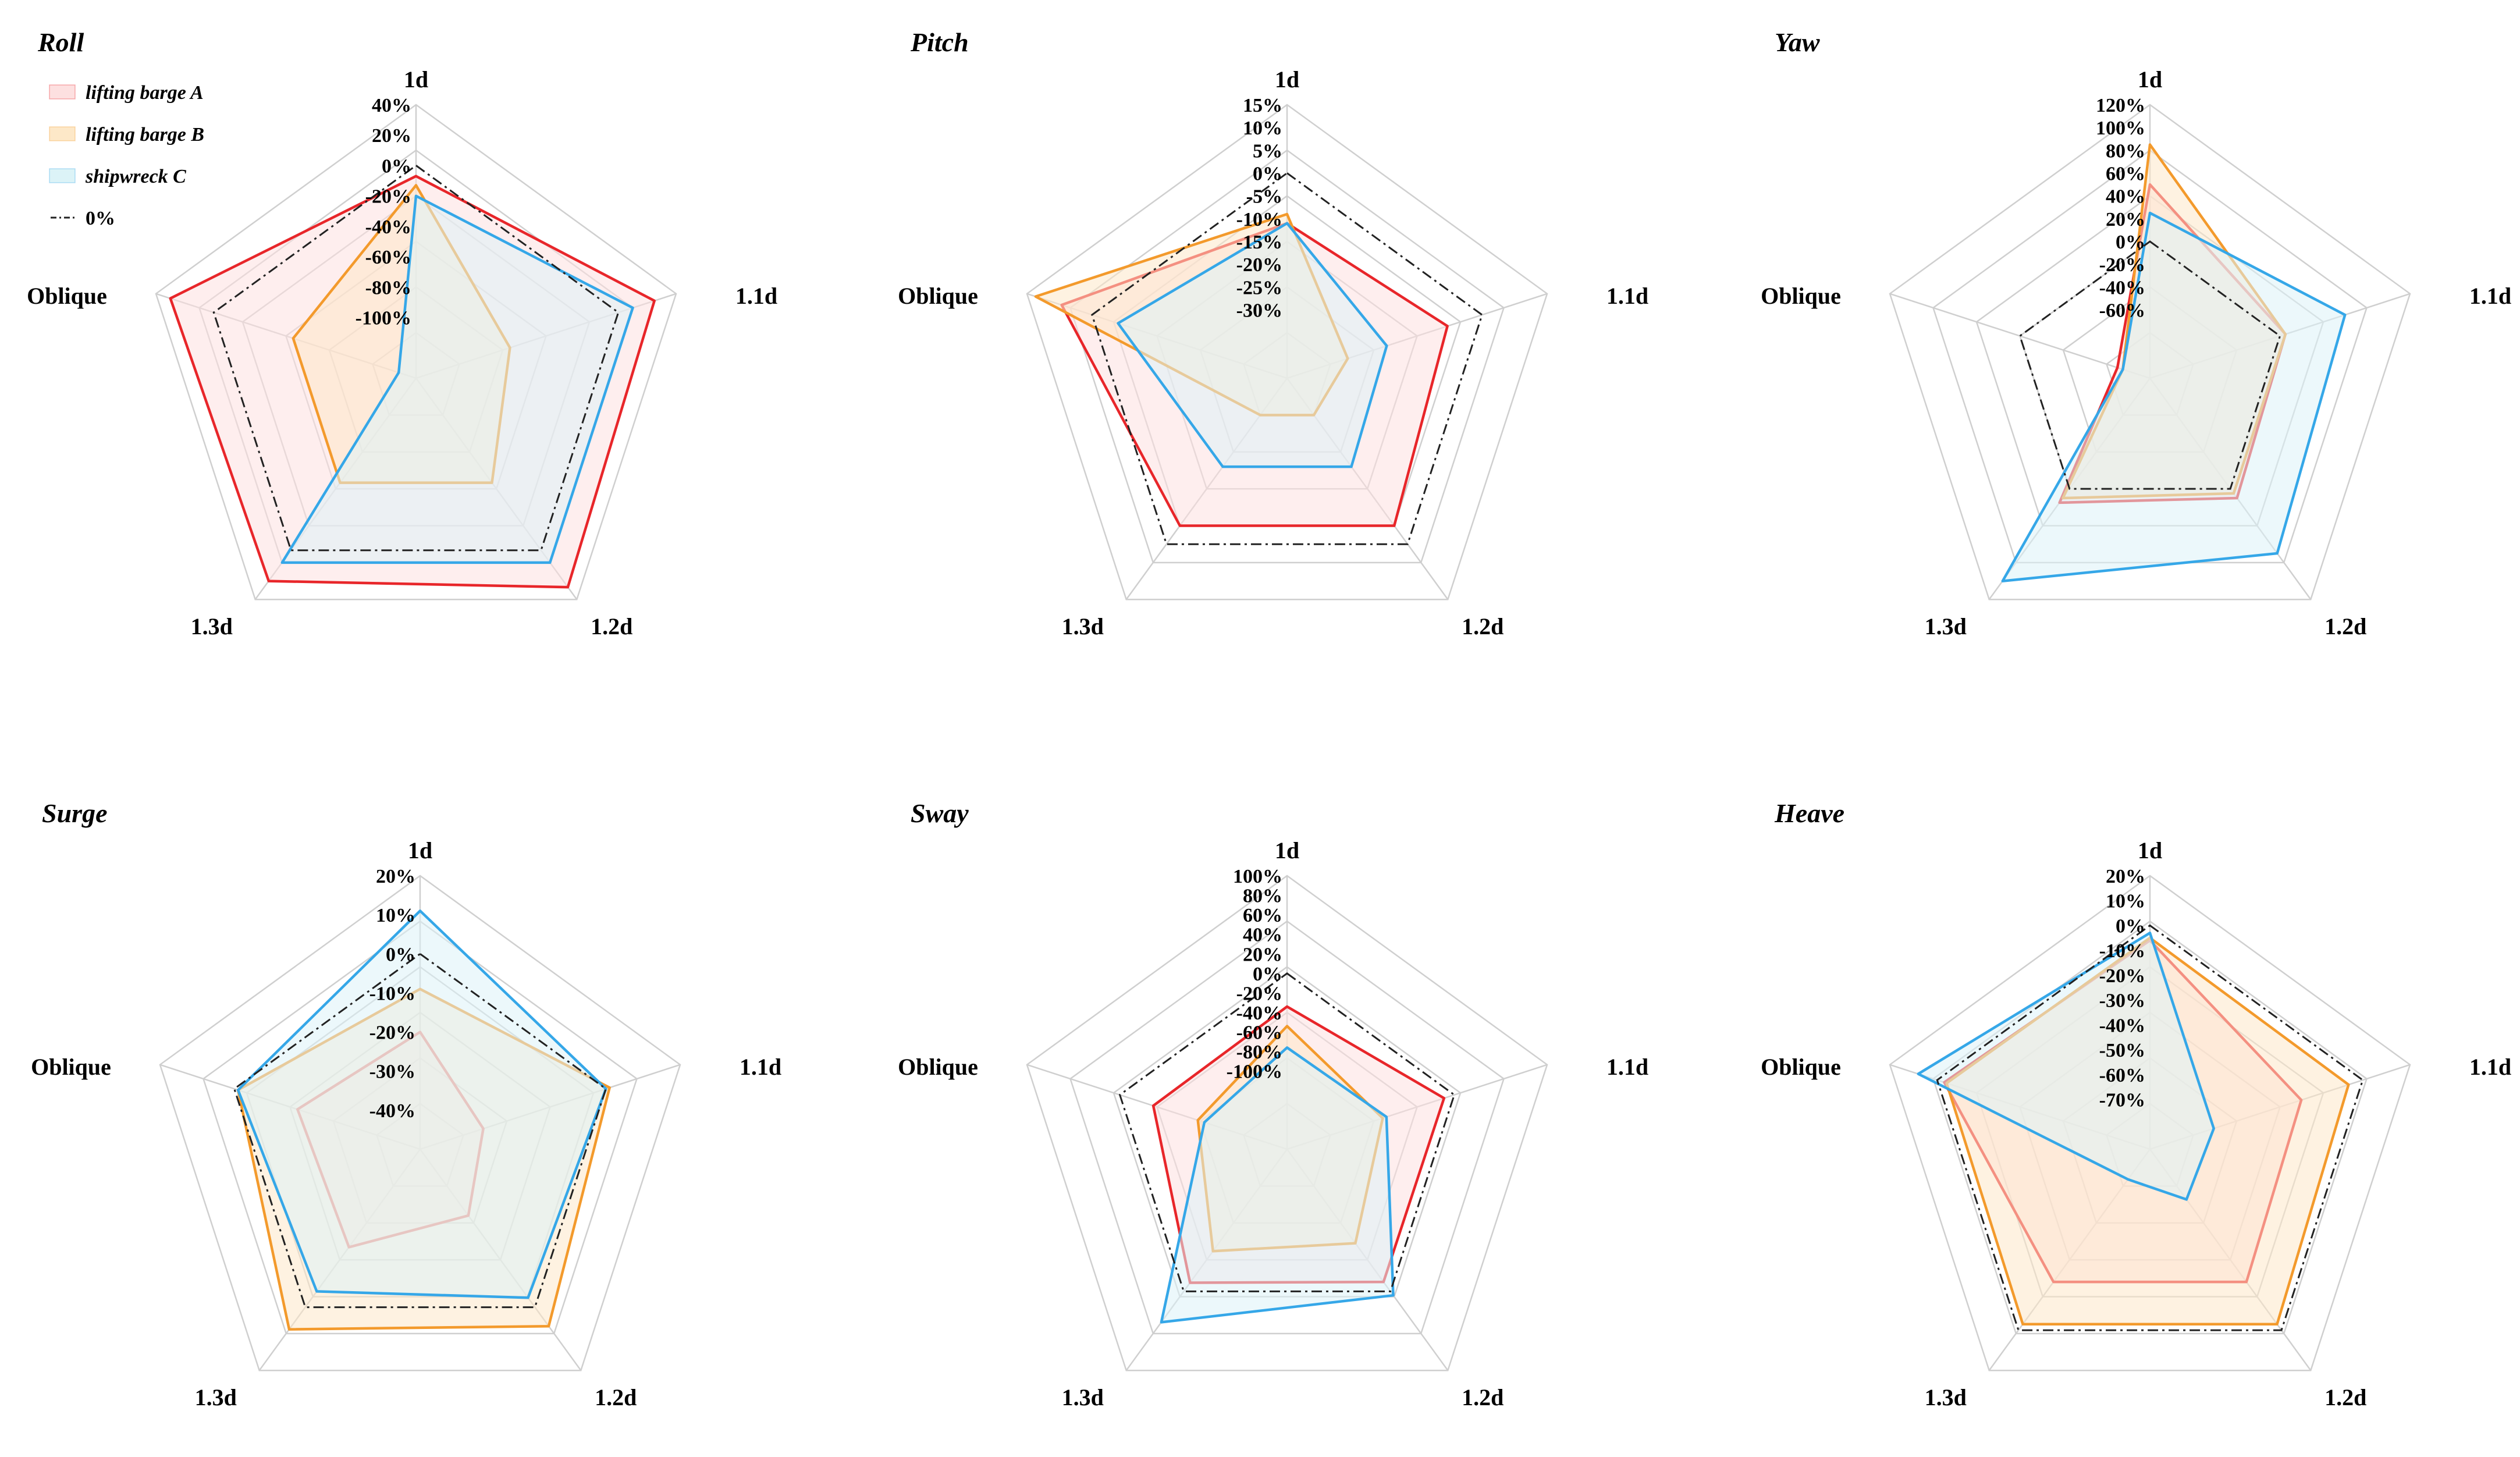 This screenshot has height=1457, width=2520. What do you see at coordinates (939, 42) in the screenshot?
I see `panel-title: Pitch` at bounding box center [939, 42].